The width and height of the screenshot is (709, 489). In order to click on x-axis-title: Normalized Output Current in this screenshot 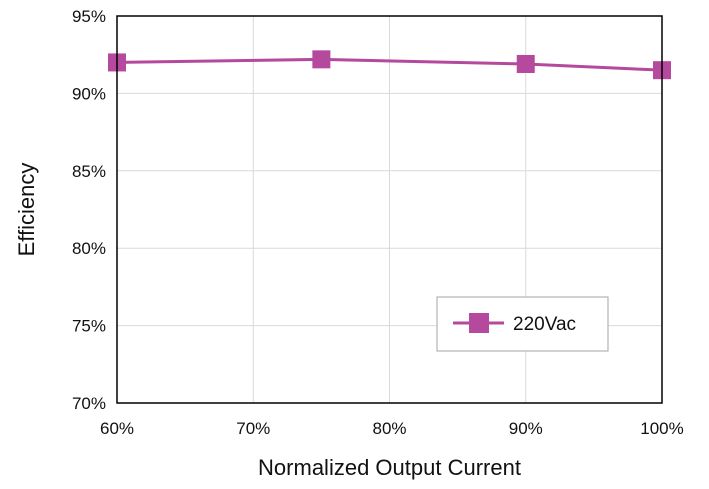, I will do `click(389, 467)`.